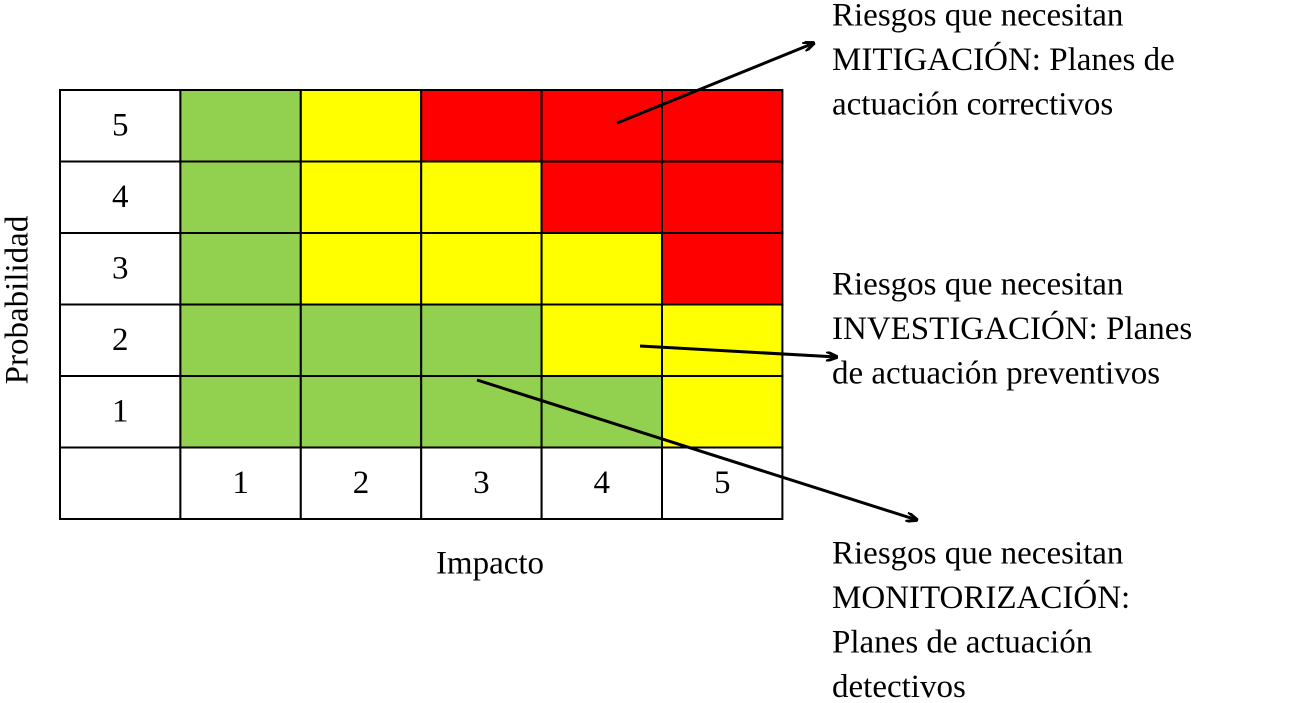  What do you see at coordinates (722, 483) in the screenshot?
I see `column-label: 5` at bounding box center [722, 483].